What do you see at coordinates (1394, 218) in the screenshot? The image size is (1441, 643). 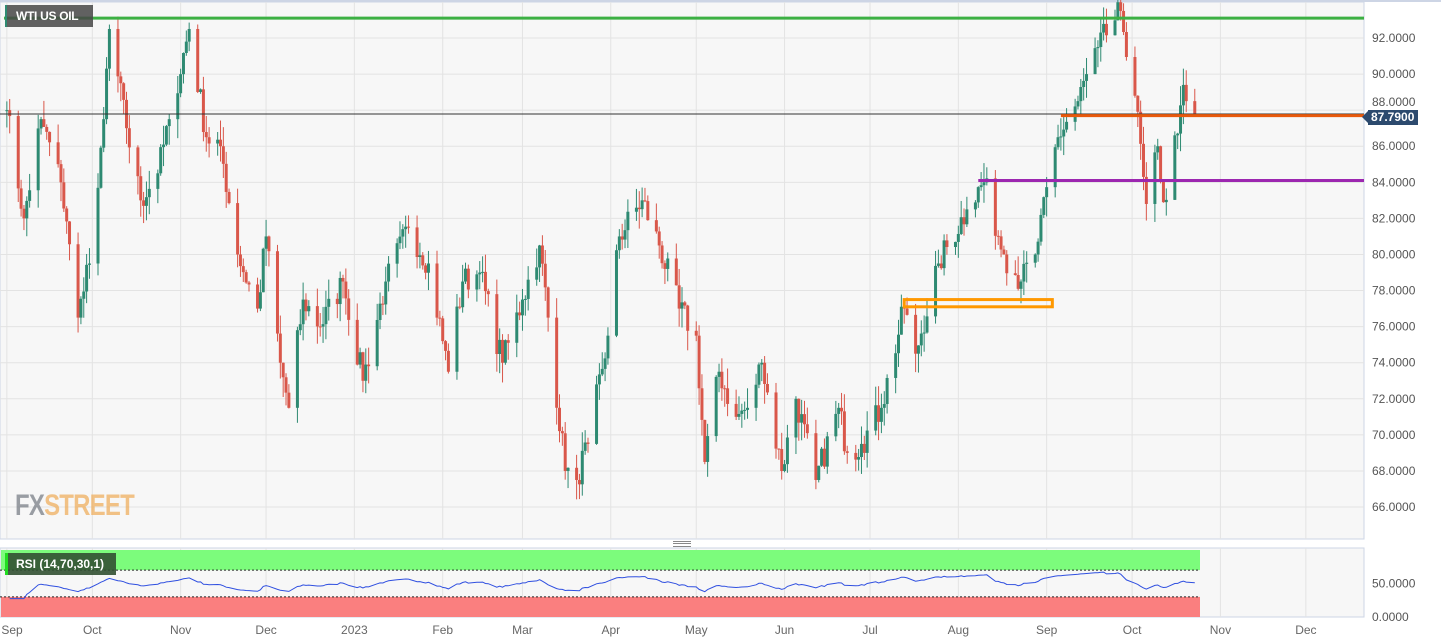 I see `y-tick-label: 82.0000` at bounding box center [1394, 218].